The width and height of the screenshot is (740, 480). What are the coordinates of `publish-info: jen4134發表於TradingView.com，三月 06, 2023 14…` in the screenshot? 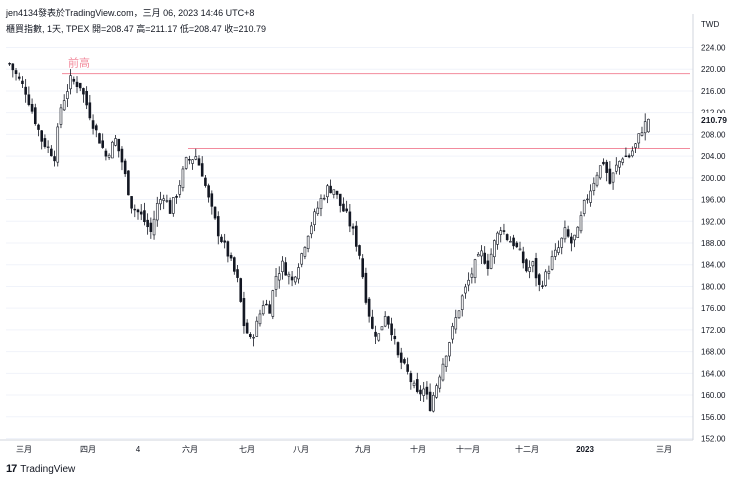 It's located at (130, 13).